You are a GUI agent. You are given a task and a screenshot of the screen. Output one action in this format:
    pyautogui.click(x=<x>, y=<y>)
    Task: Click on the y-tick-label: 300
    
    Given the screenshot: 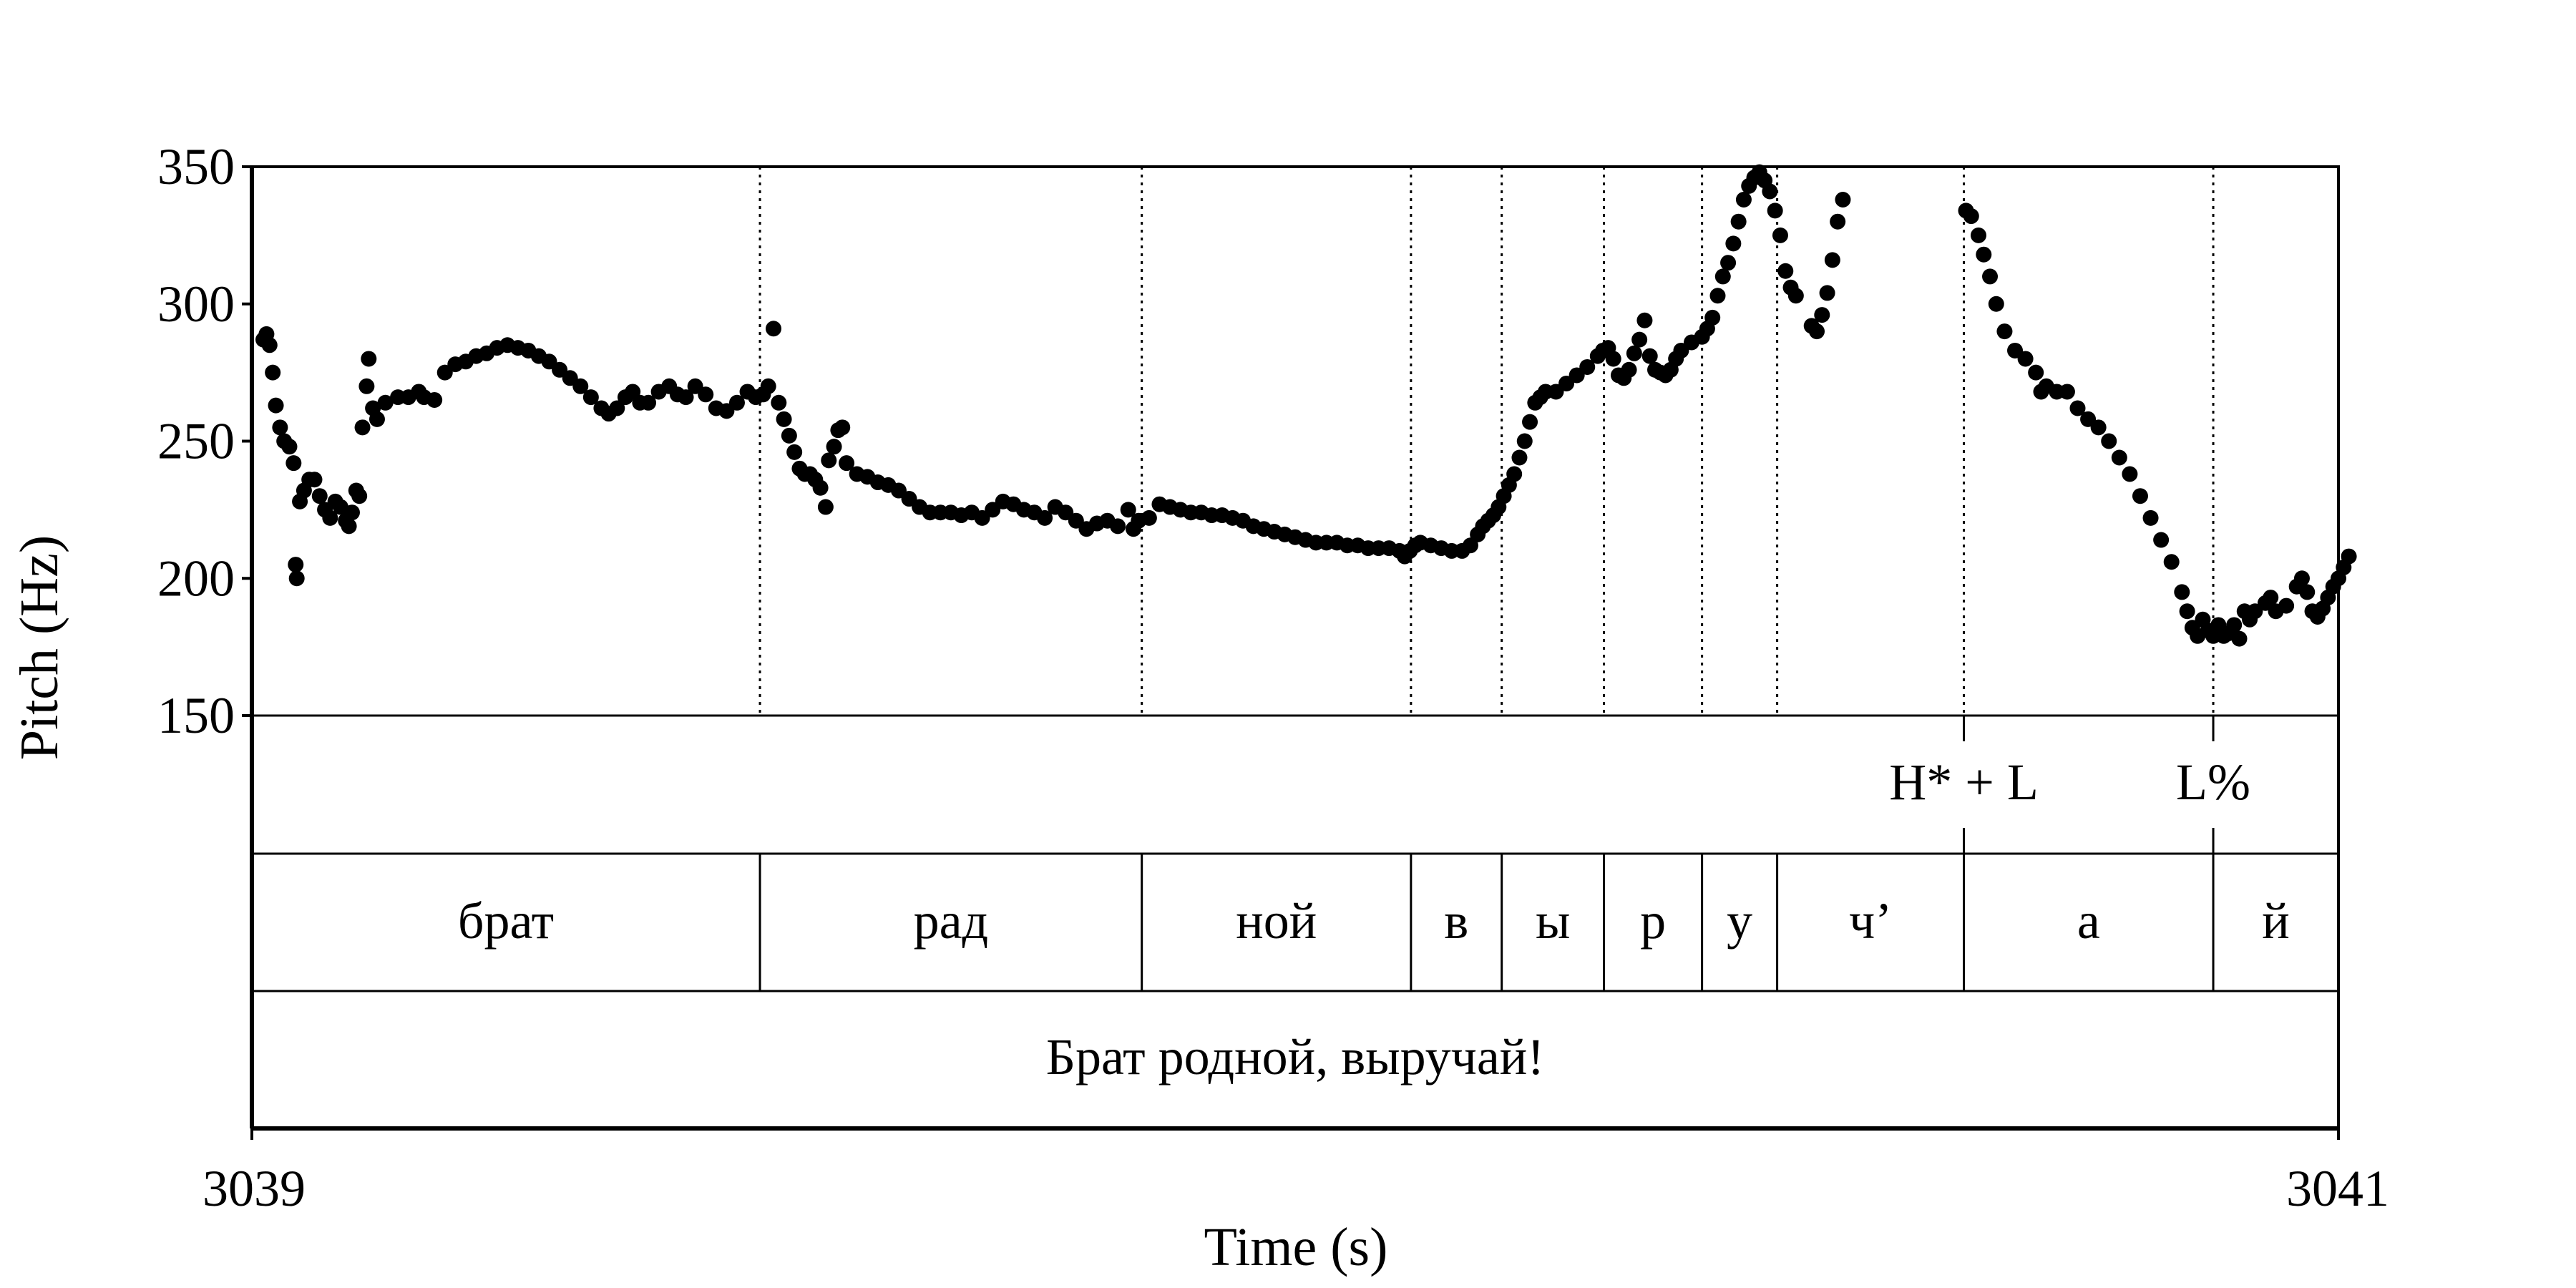 What is the action you would take?
    pyautogui.click(x=196, y=304)
    